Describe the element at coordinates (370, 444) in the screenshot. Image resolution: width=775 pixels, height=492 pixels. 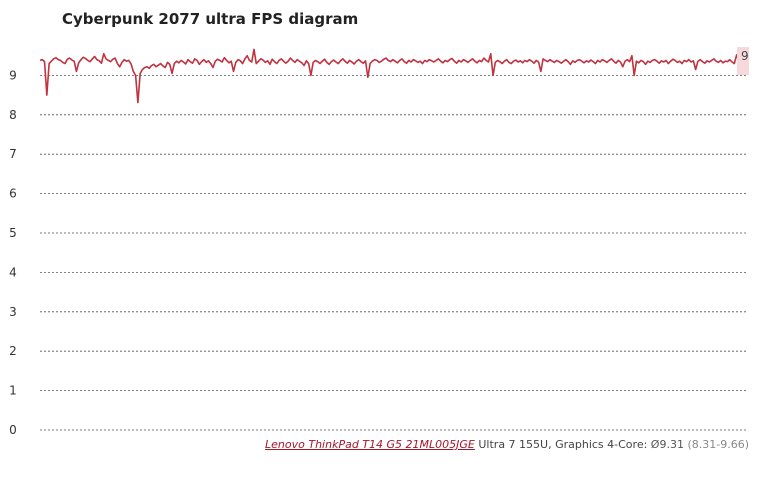
I see `device-link: Lenovo ThinkPad T14 G5 21ML005JGE` at that location.